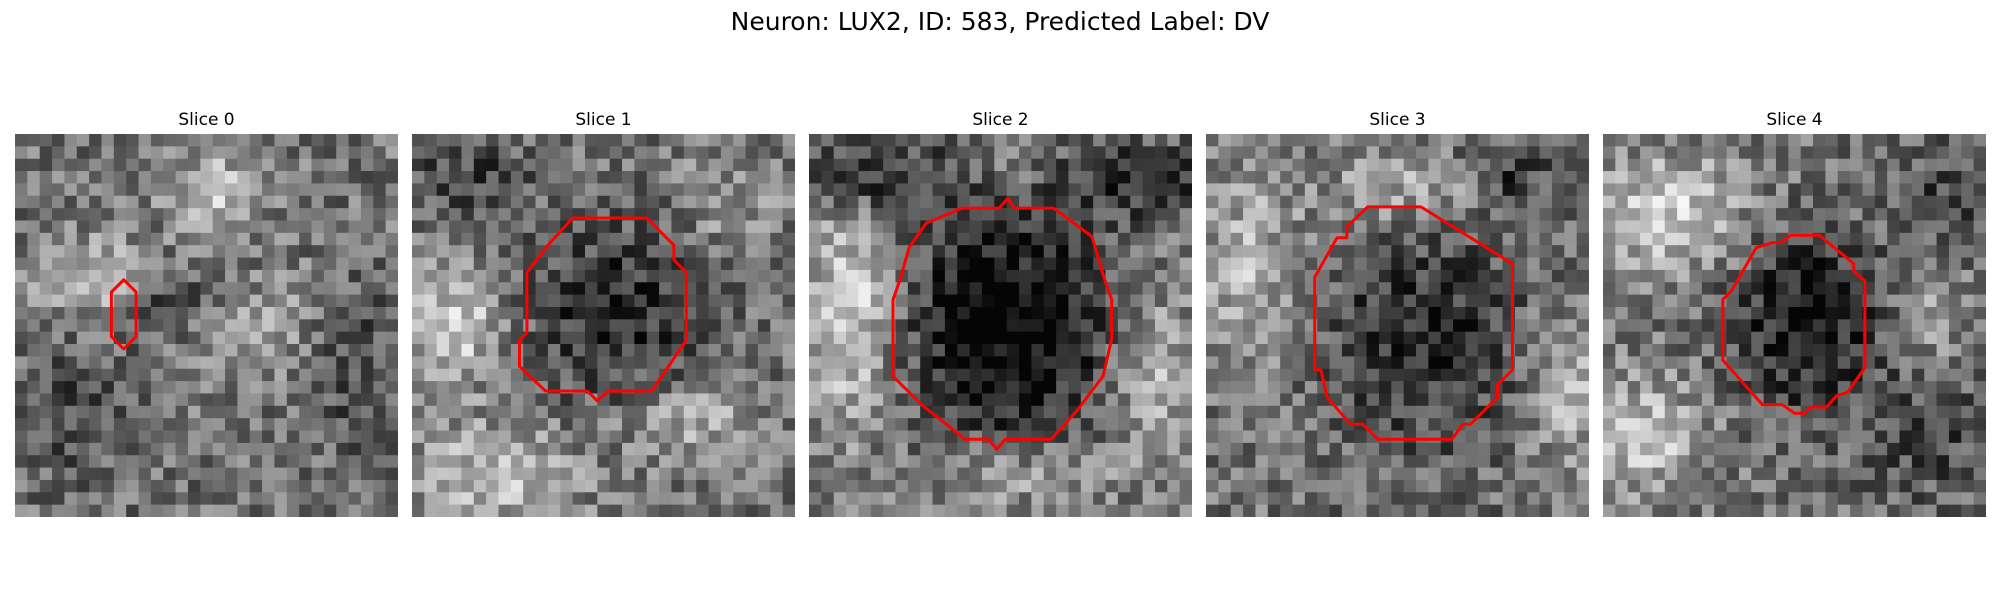 This screenshot has height=600, width=2000. What do you see at coordinates (603, 120) in the screenshot?
I see `slice-title: Slice 1` at bounding box center [603, 120].